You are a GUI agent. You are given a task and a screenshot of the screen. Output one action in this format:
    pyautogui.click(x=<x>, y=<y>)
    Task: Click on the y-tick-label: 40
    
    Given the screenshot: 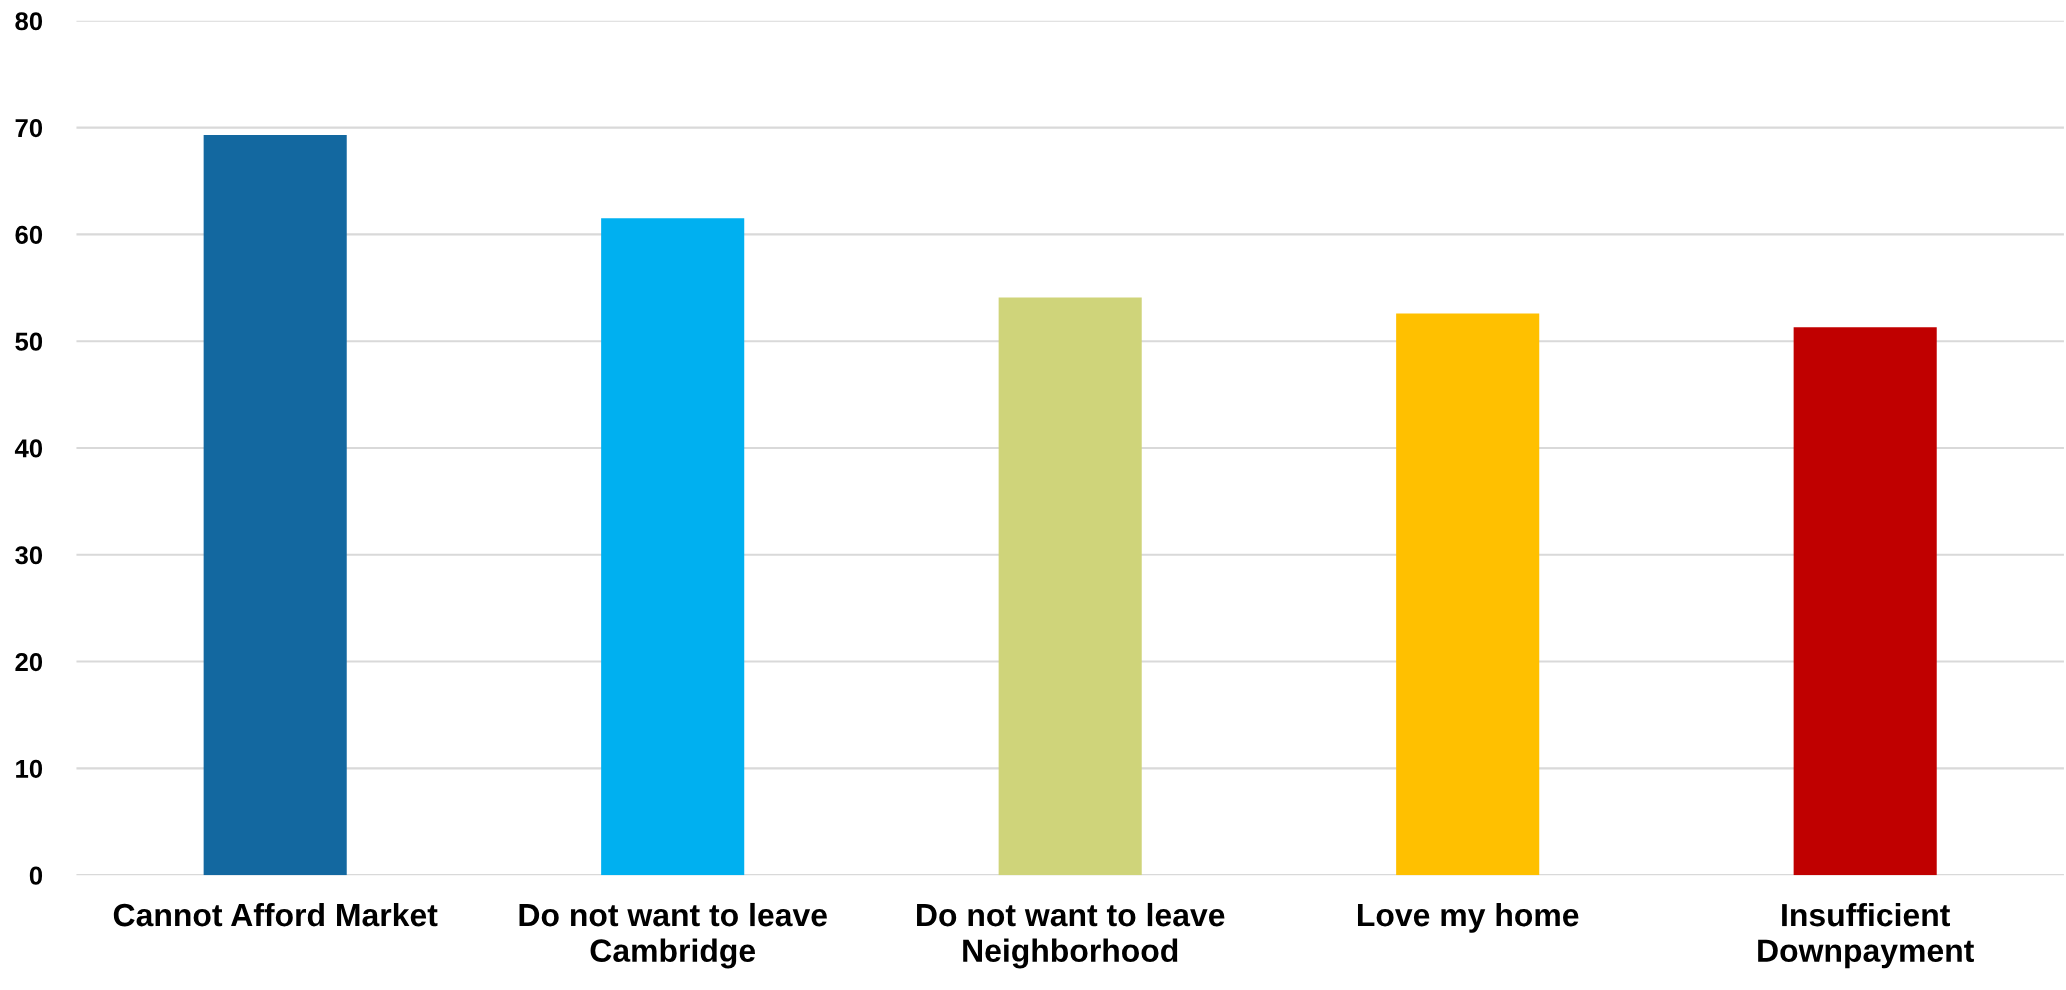 What is the action you would take?
    pyautogui.click(x=28, y=448)
    